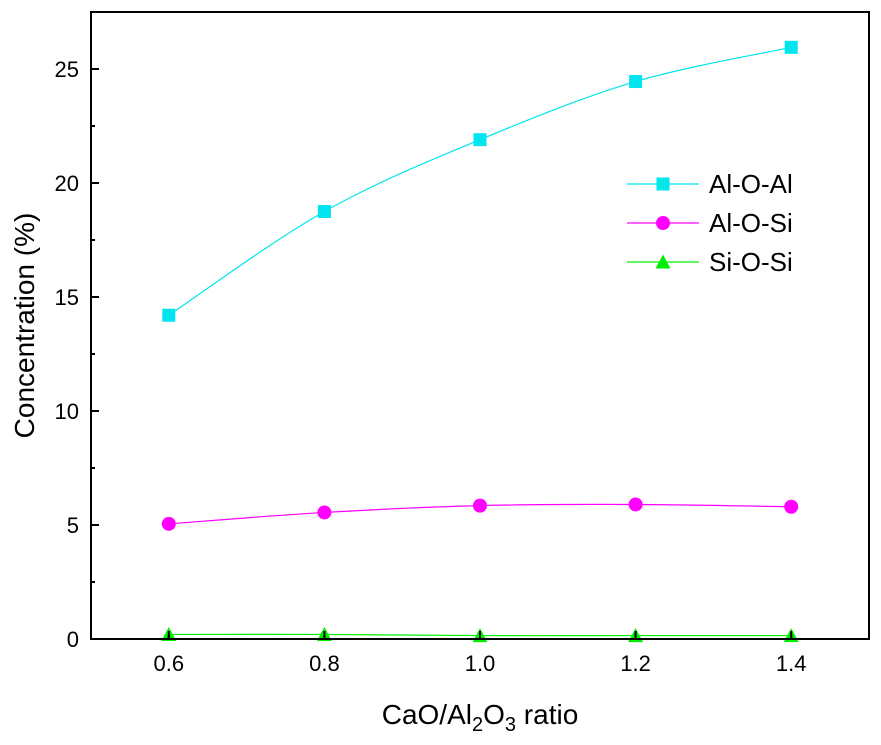 Image resolution: width=881 pixels, height=745 pixels. I want to click on x-tick-label: 0.8, so click(324, 663).